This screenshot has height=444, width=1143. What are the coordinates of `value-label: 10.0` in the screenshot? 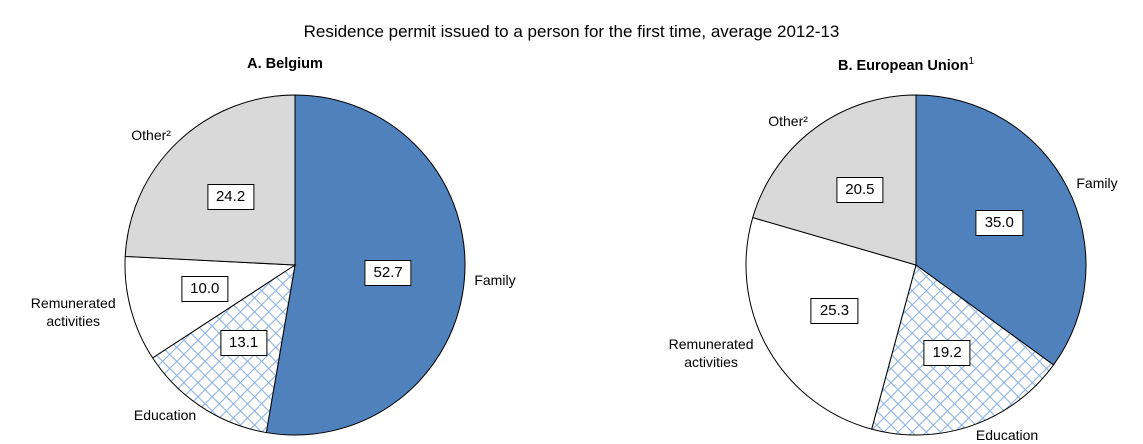 It's located at (205, 289).